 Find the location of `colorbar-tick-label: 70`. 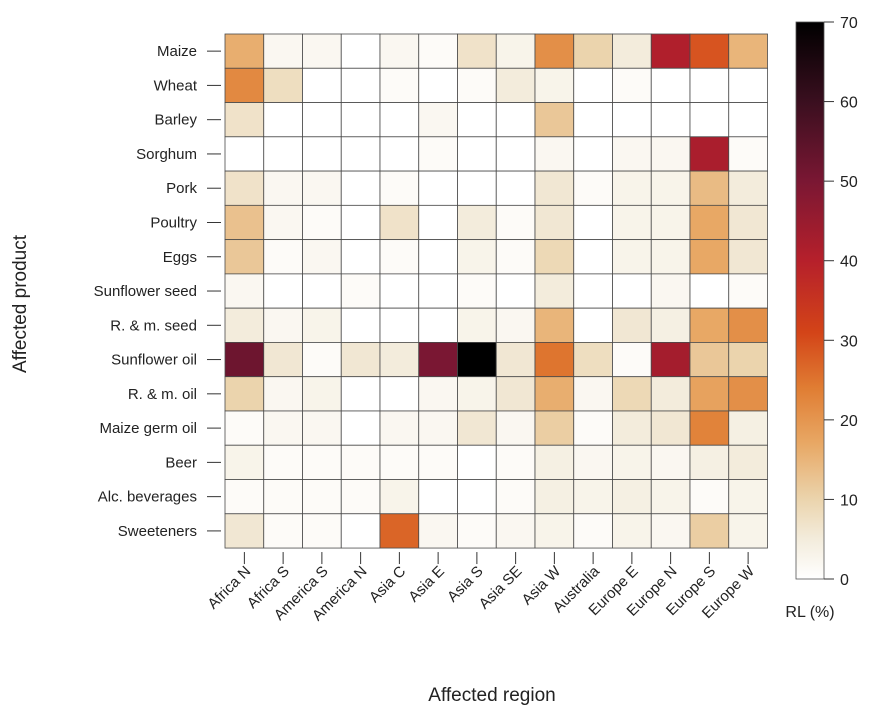

colorbar-tick-label: 70 is located at coordinates (849, 23).